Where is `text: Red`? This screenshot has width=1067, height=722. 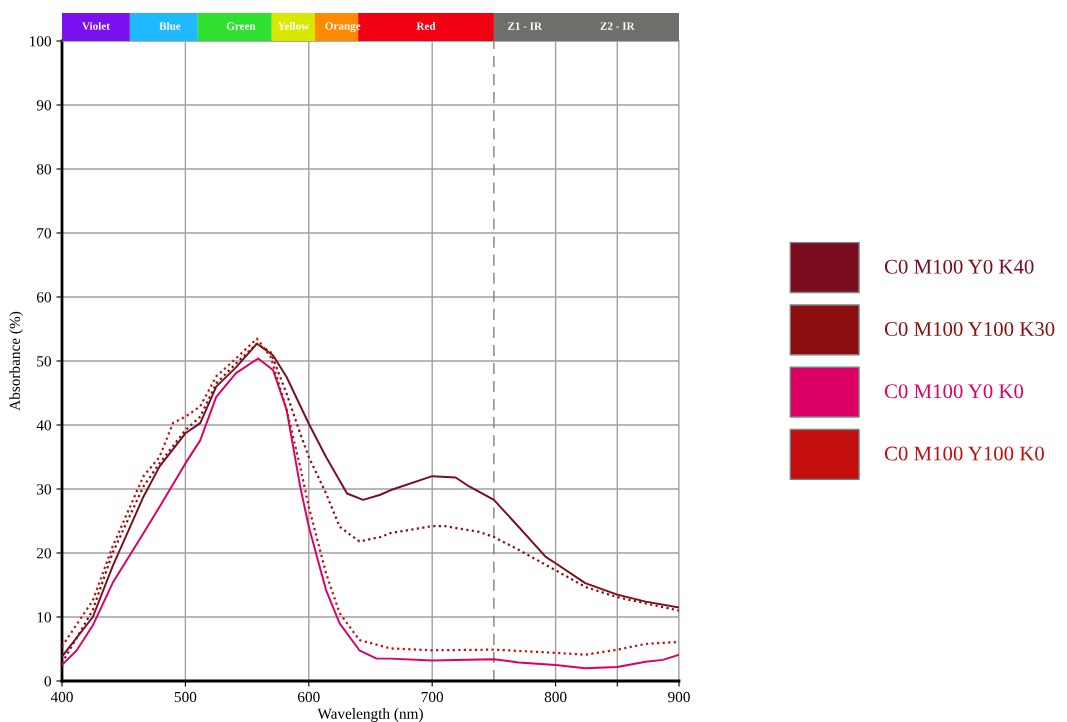 text: Red is located at coordinates (426, 25).